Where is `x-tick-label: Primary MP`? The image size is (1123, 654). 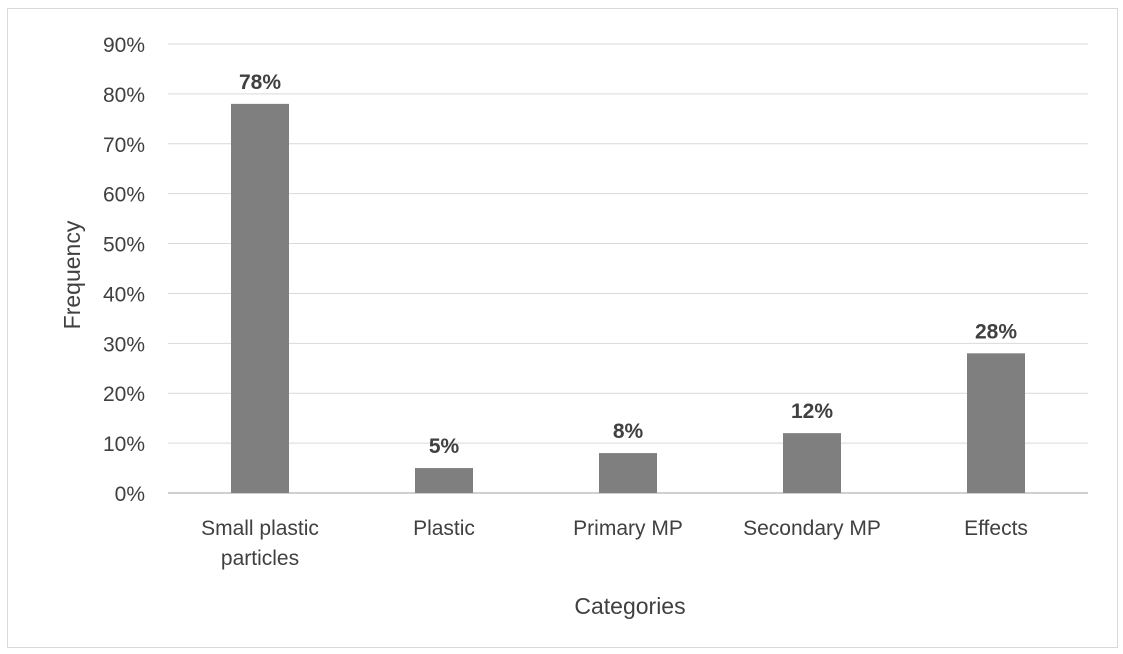 x-tick-label: Primary MP is located at coordinates (628, 528).